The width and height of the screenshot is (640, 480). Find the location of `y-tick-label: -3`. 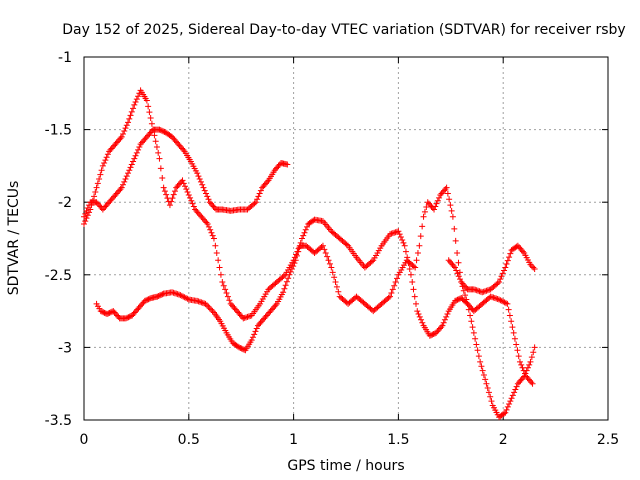

y-tick-label: -3 is located at coordinates (65, 348).